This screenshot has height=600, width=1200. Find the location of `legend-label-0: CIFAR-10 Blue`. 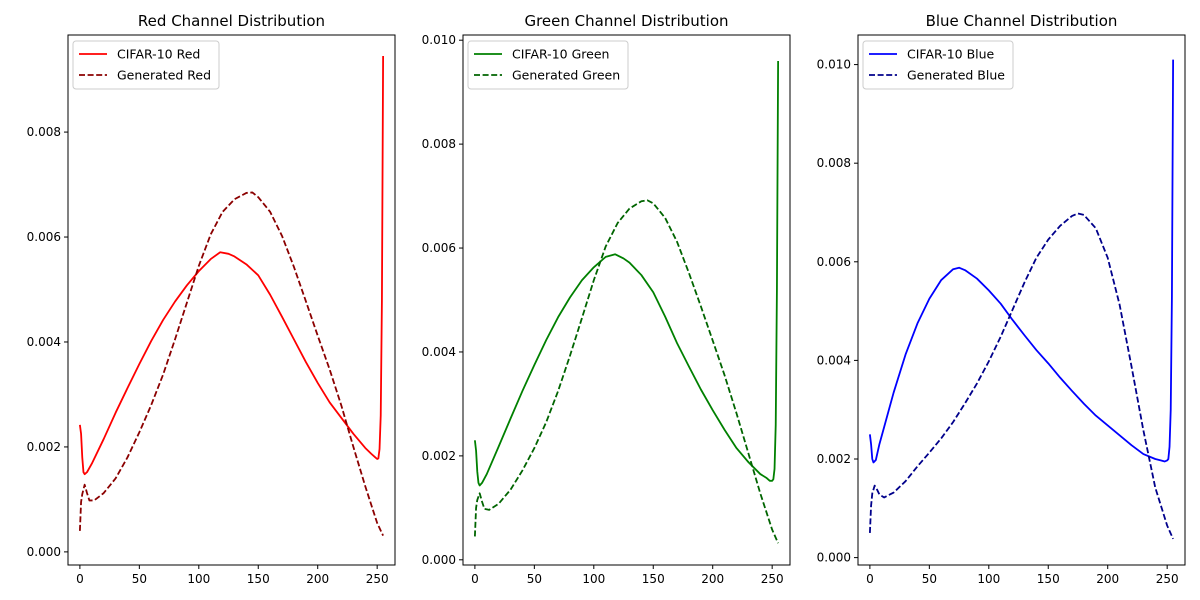

legend-label-0: CIFAR-10 Blue is located at coordinates (951, 54).